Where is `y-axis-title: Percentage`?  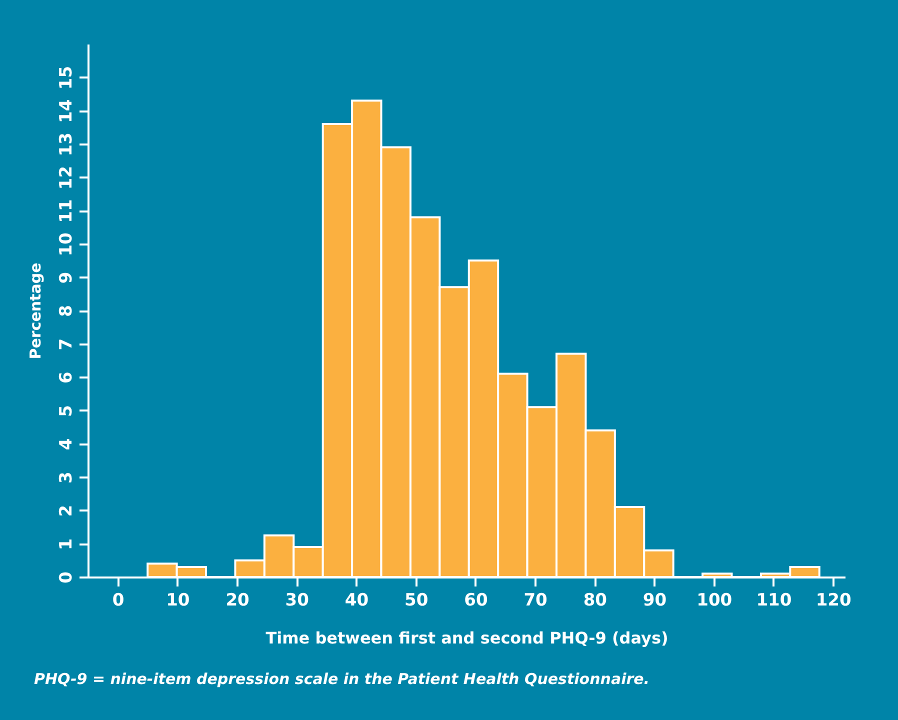 y-axis-title: Percentage is located at coordinates (35, 311).